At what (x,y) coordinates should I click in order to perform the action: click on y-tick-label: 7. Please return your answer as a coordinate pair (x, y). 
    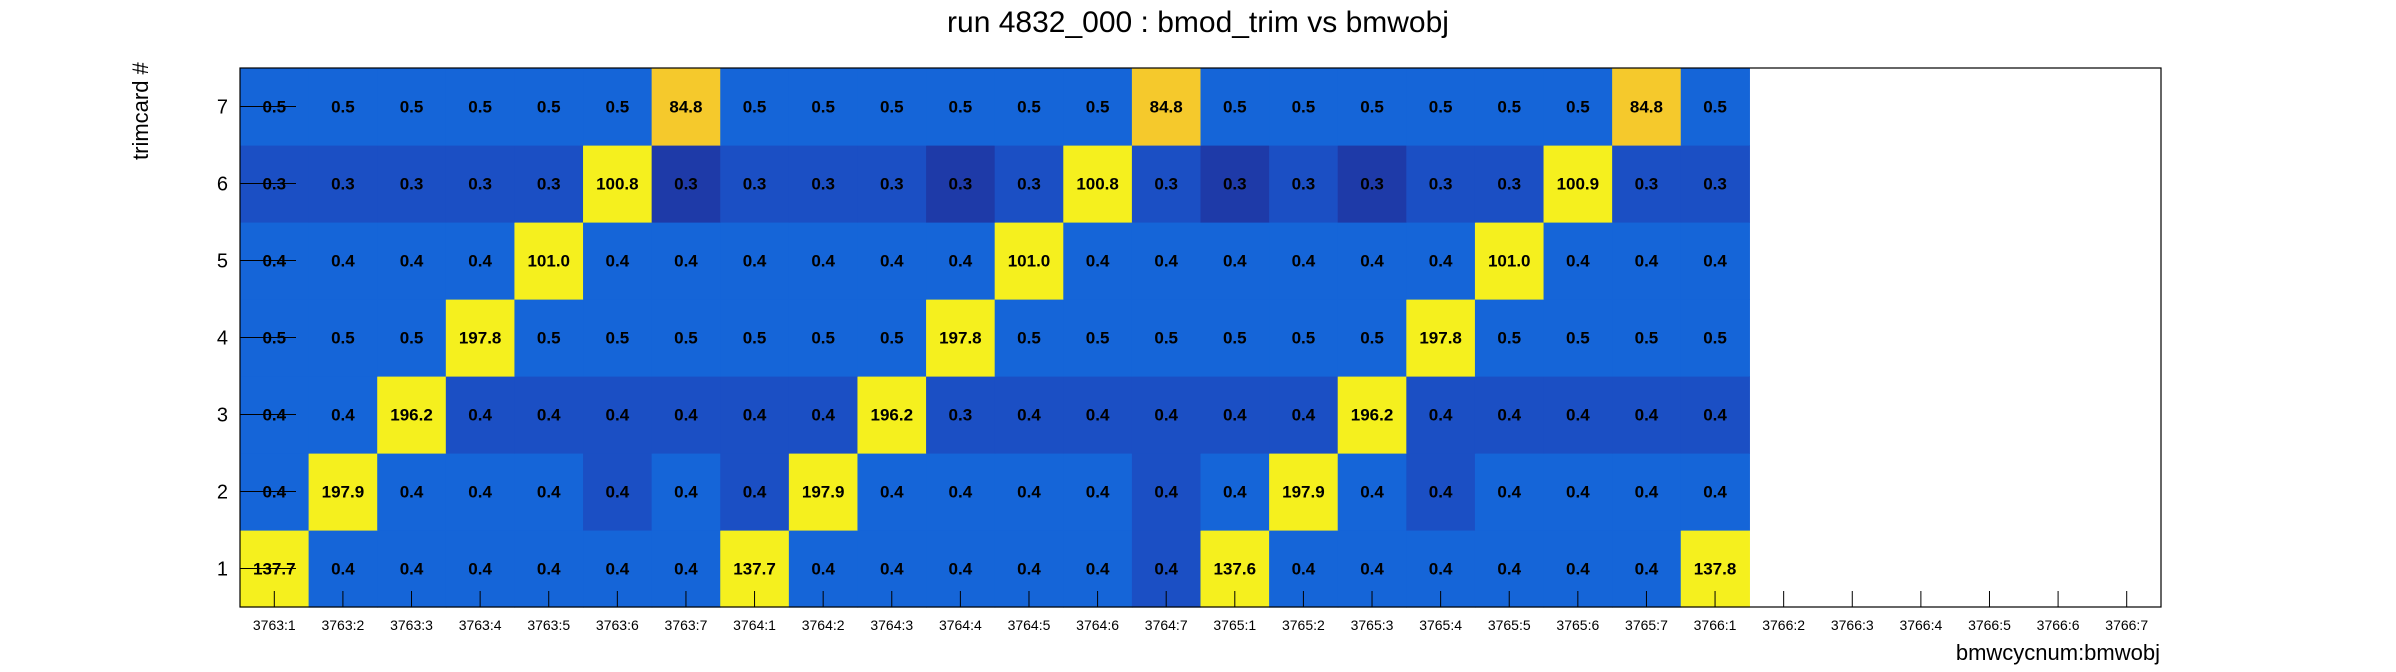
    Looking at the image, I should click on (222, 108).